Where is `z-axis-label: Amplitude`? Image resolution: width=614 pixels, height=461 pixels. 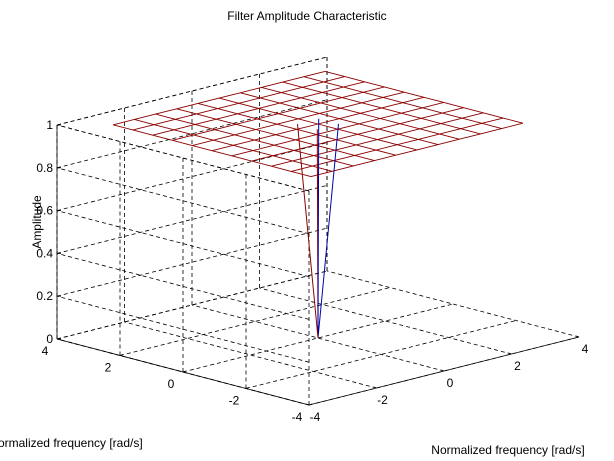 z-axis-label: Amplitude is located at coordinates (37, 222).